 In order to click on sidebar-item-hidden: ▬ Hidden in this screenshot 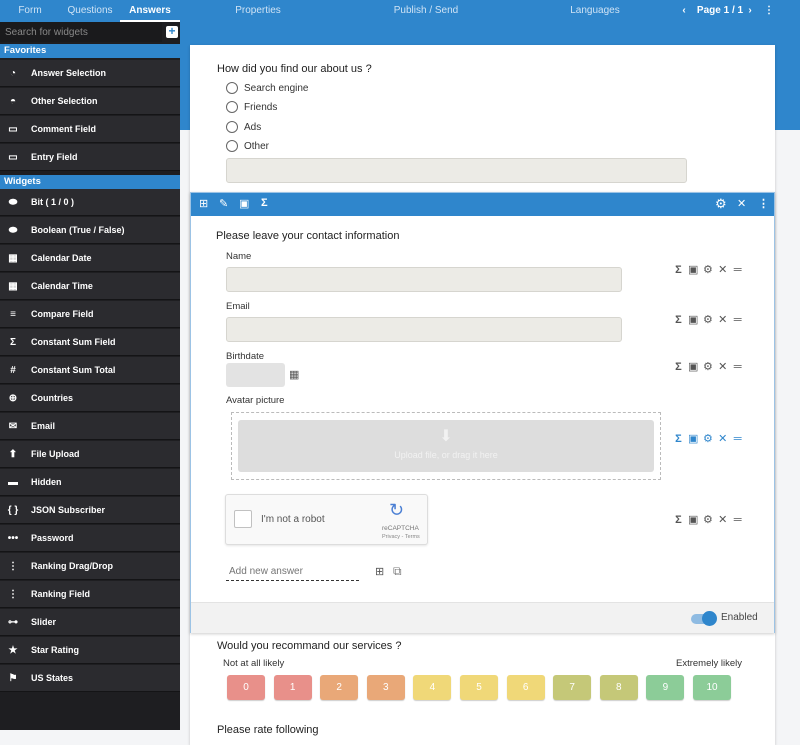, I will do `click(90, 482)`.